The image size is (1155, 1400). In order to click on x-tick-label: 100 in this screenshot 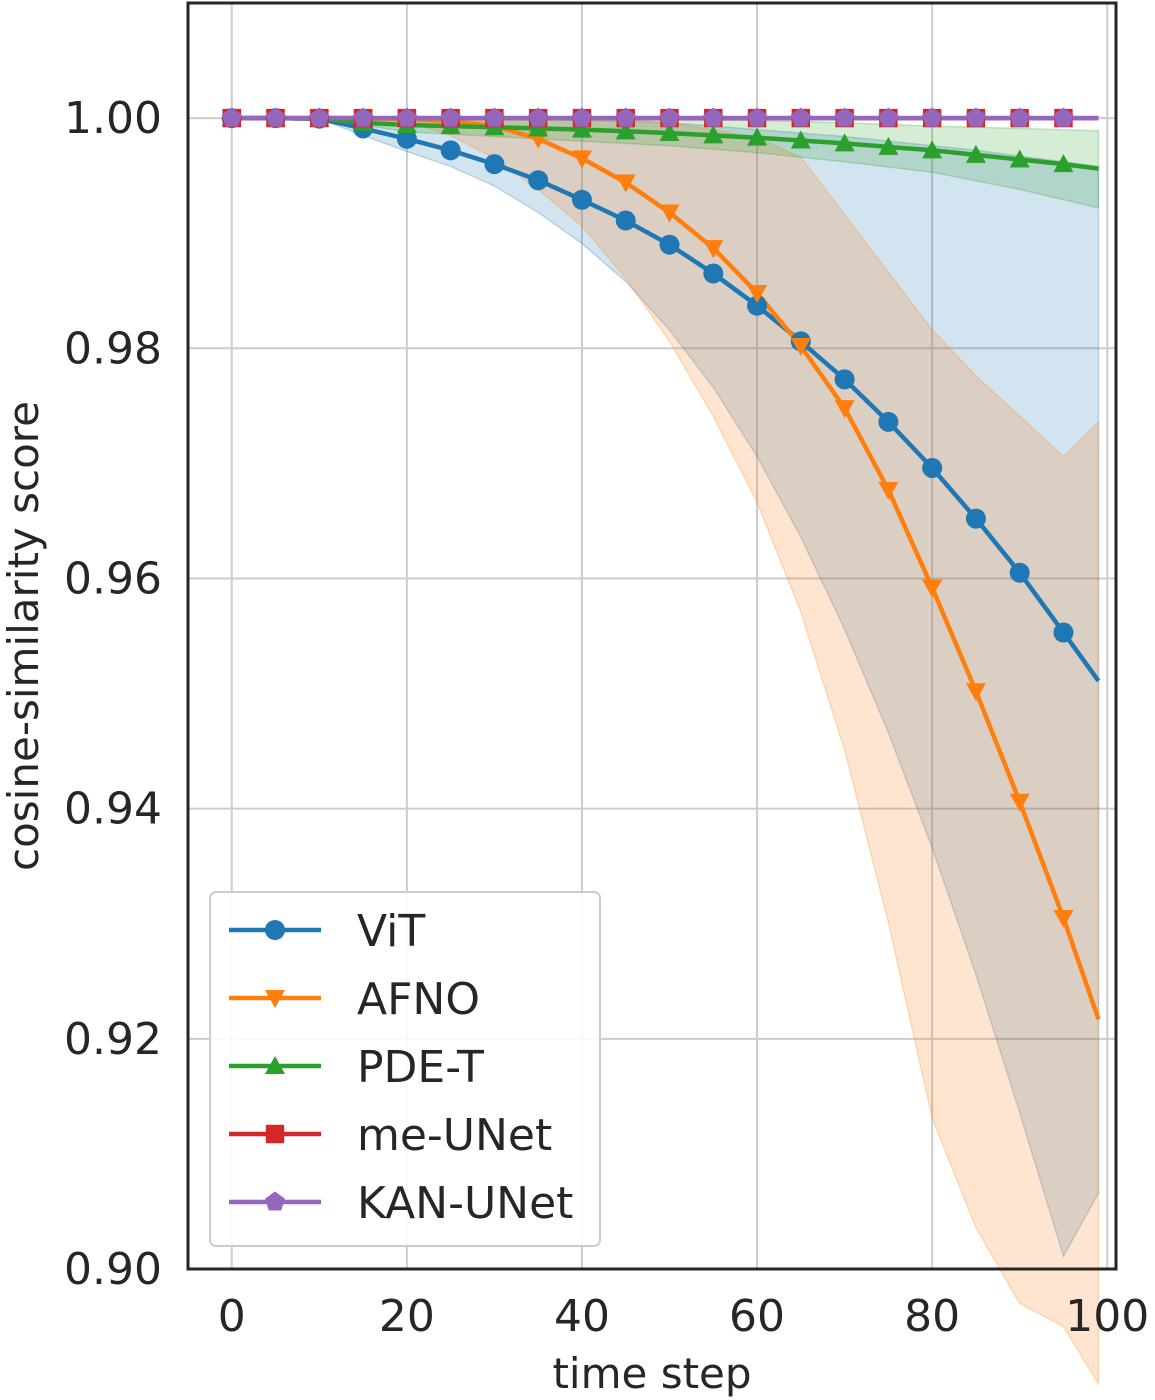, I will do `click(1107, 1316)`.